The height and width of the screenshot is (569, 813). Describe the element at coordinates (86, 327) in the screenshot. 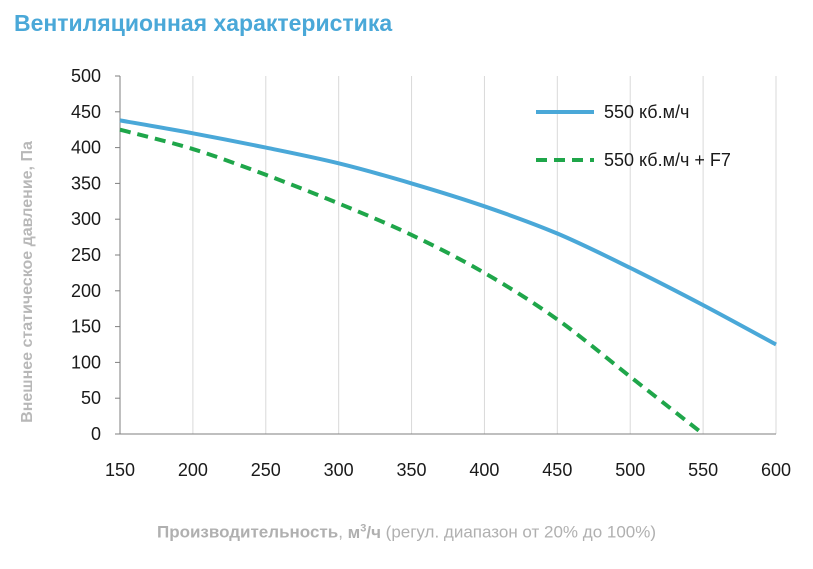

I see `y-tick-label-150: 150` at that location.